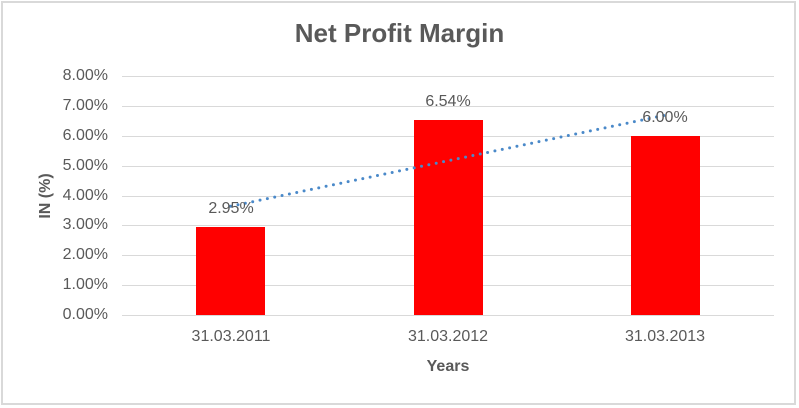  What do you see at coordinates (85, 195) in the screenshot?
I see `y-axis-tick-label: 4.00%` at bounding box center [85, 195].